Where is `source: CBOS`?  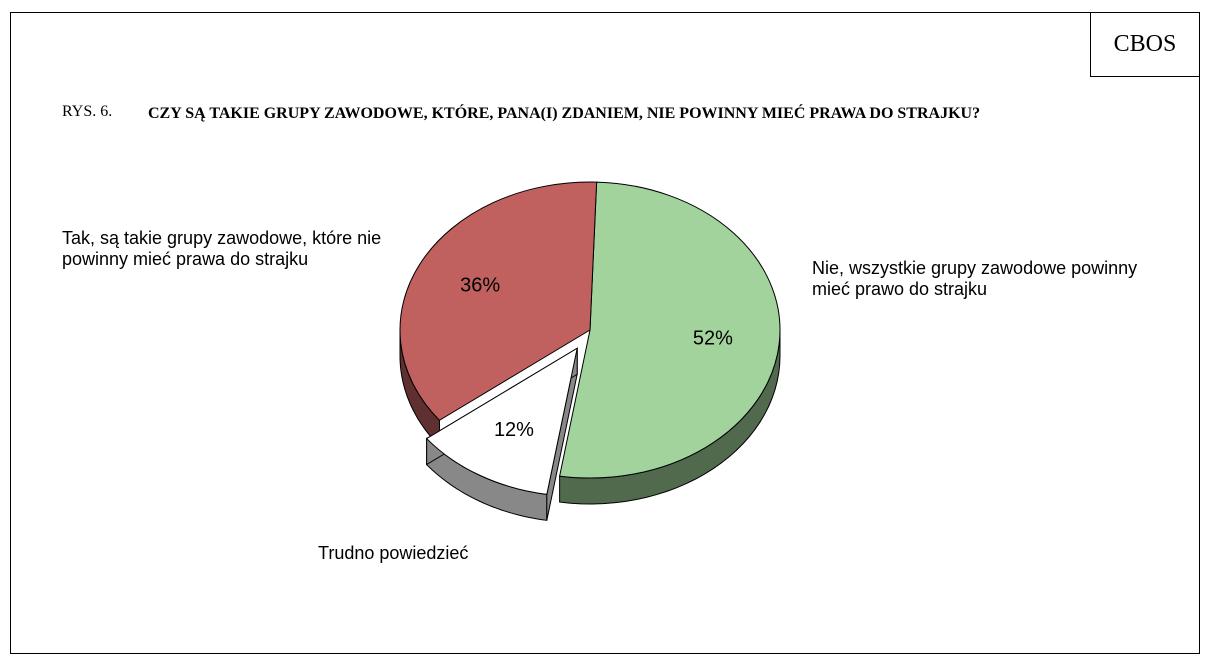 source: CBOS is located at coordinates (1145, 43).